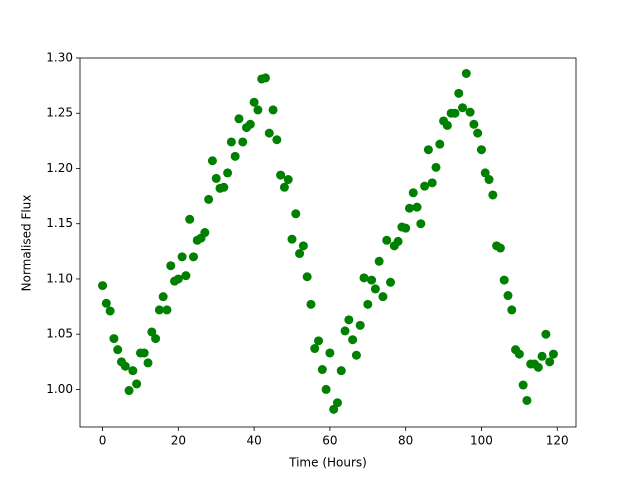  What do you see at coordinates (59, 223) in the screenshot?
I see `y-tick-label: 1.15` at bounding box center [59, 223].